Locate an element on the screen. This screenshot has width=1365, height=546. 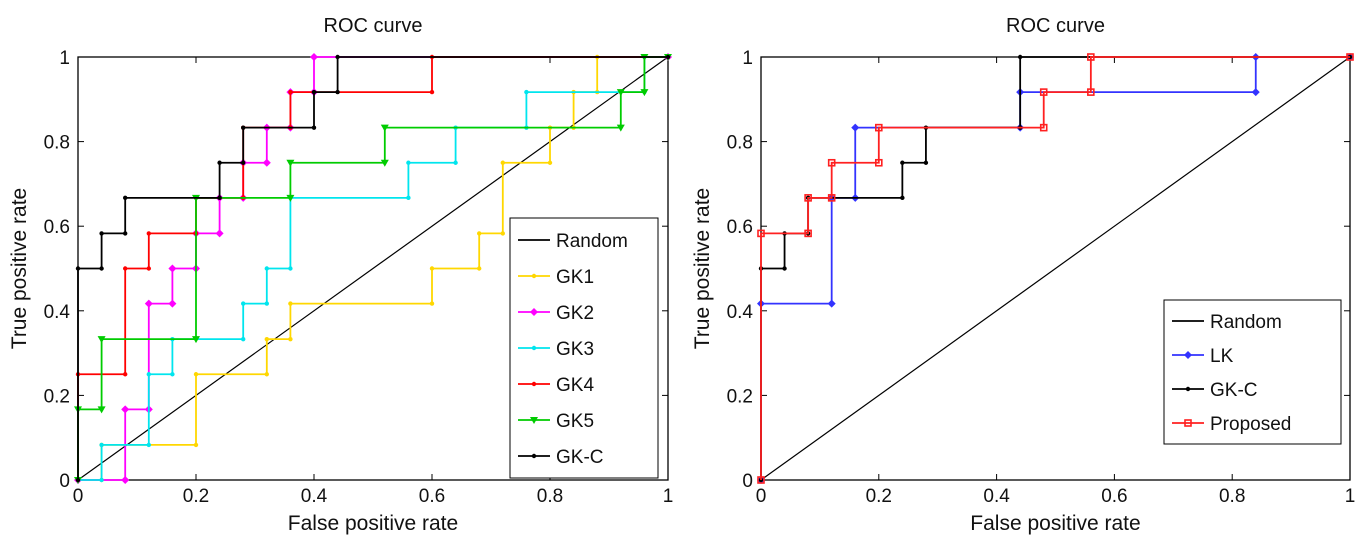
legend-label: GK4 is located at coordinates (575, 385).